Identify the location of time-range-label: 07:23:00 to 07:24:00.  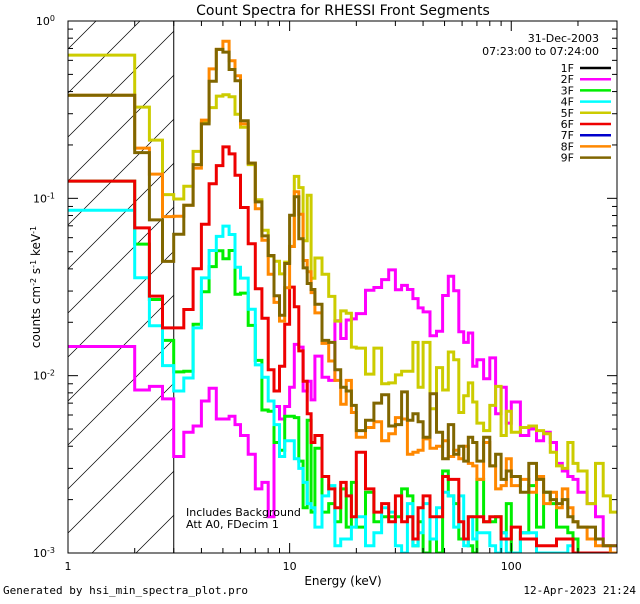
(540, 51).